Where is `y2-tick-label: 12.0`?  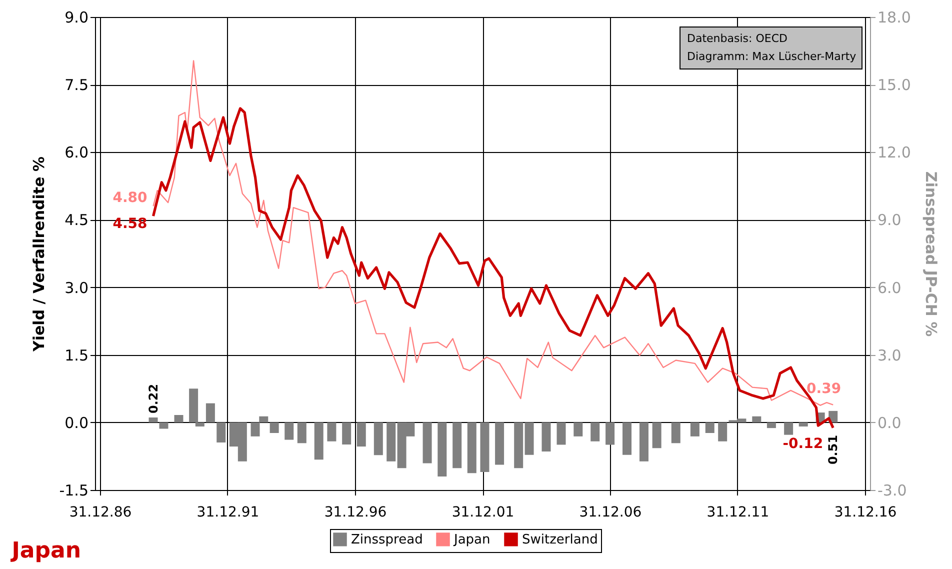
y2-tick-label: 12.0 is located at coordinates (894, 153).